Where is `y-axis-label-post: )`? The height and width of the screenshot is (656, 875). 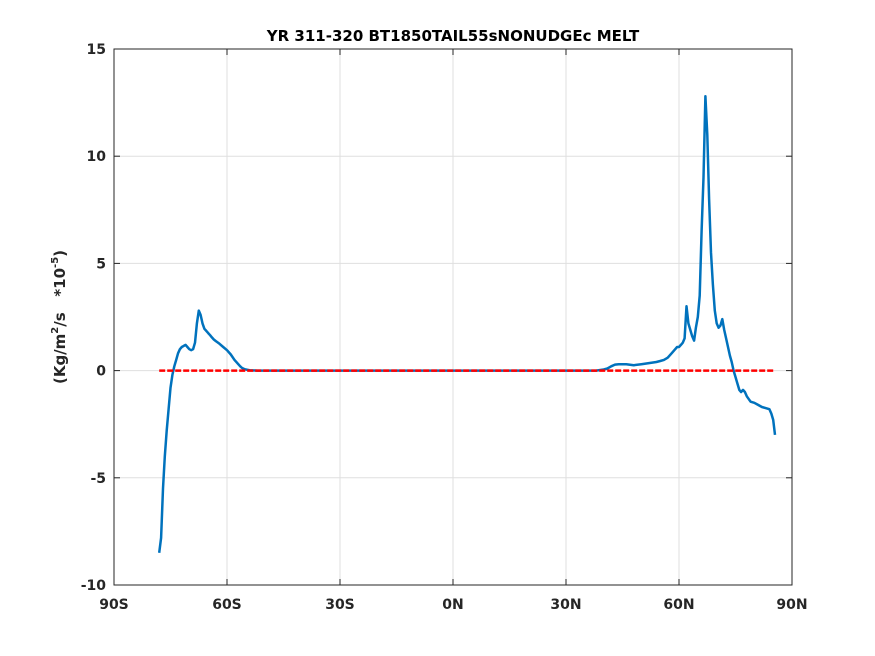 y-axis-label-post: ) is located at coordinates (60, 253).